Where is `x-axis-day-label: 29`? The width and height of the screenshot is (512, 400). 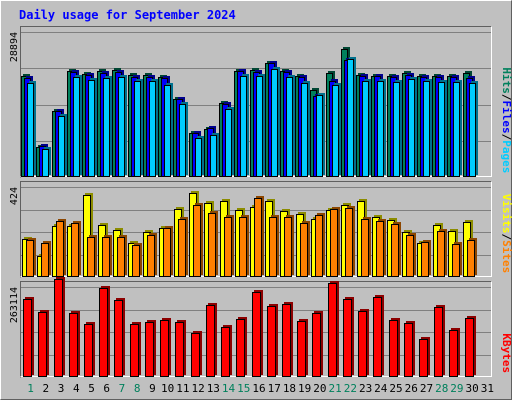
x-axis-day-label: 29 is located at coordinates (456, 388).